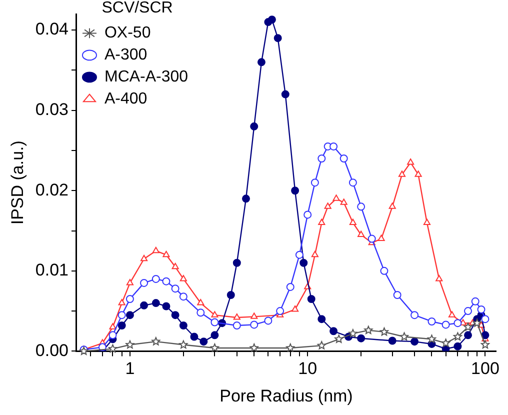 The image size is (508, 415). Describe the element at coordinates (17, 182) in the screenshot. I see `y-axis-title: IPSD (a.u.)` at that location.